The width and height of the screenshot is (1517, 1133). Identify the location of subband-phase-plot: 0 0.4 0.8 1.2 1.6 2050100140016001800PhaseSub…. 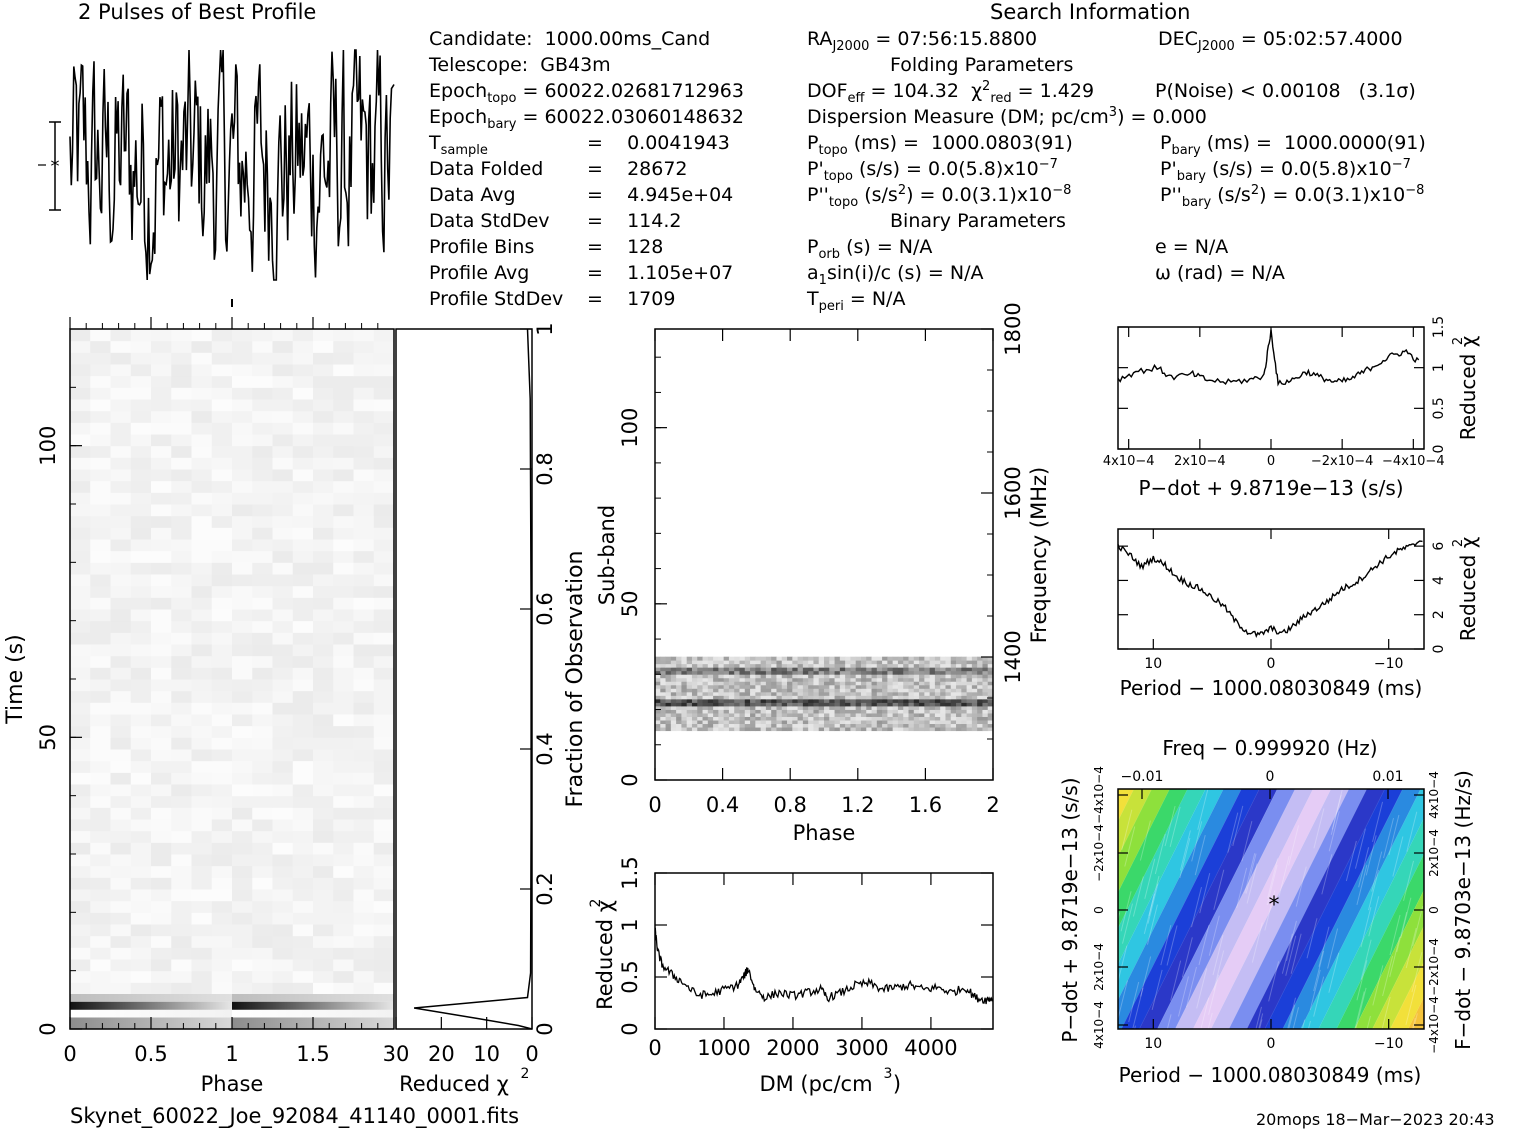
(823, 573).